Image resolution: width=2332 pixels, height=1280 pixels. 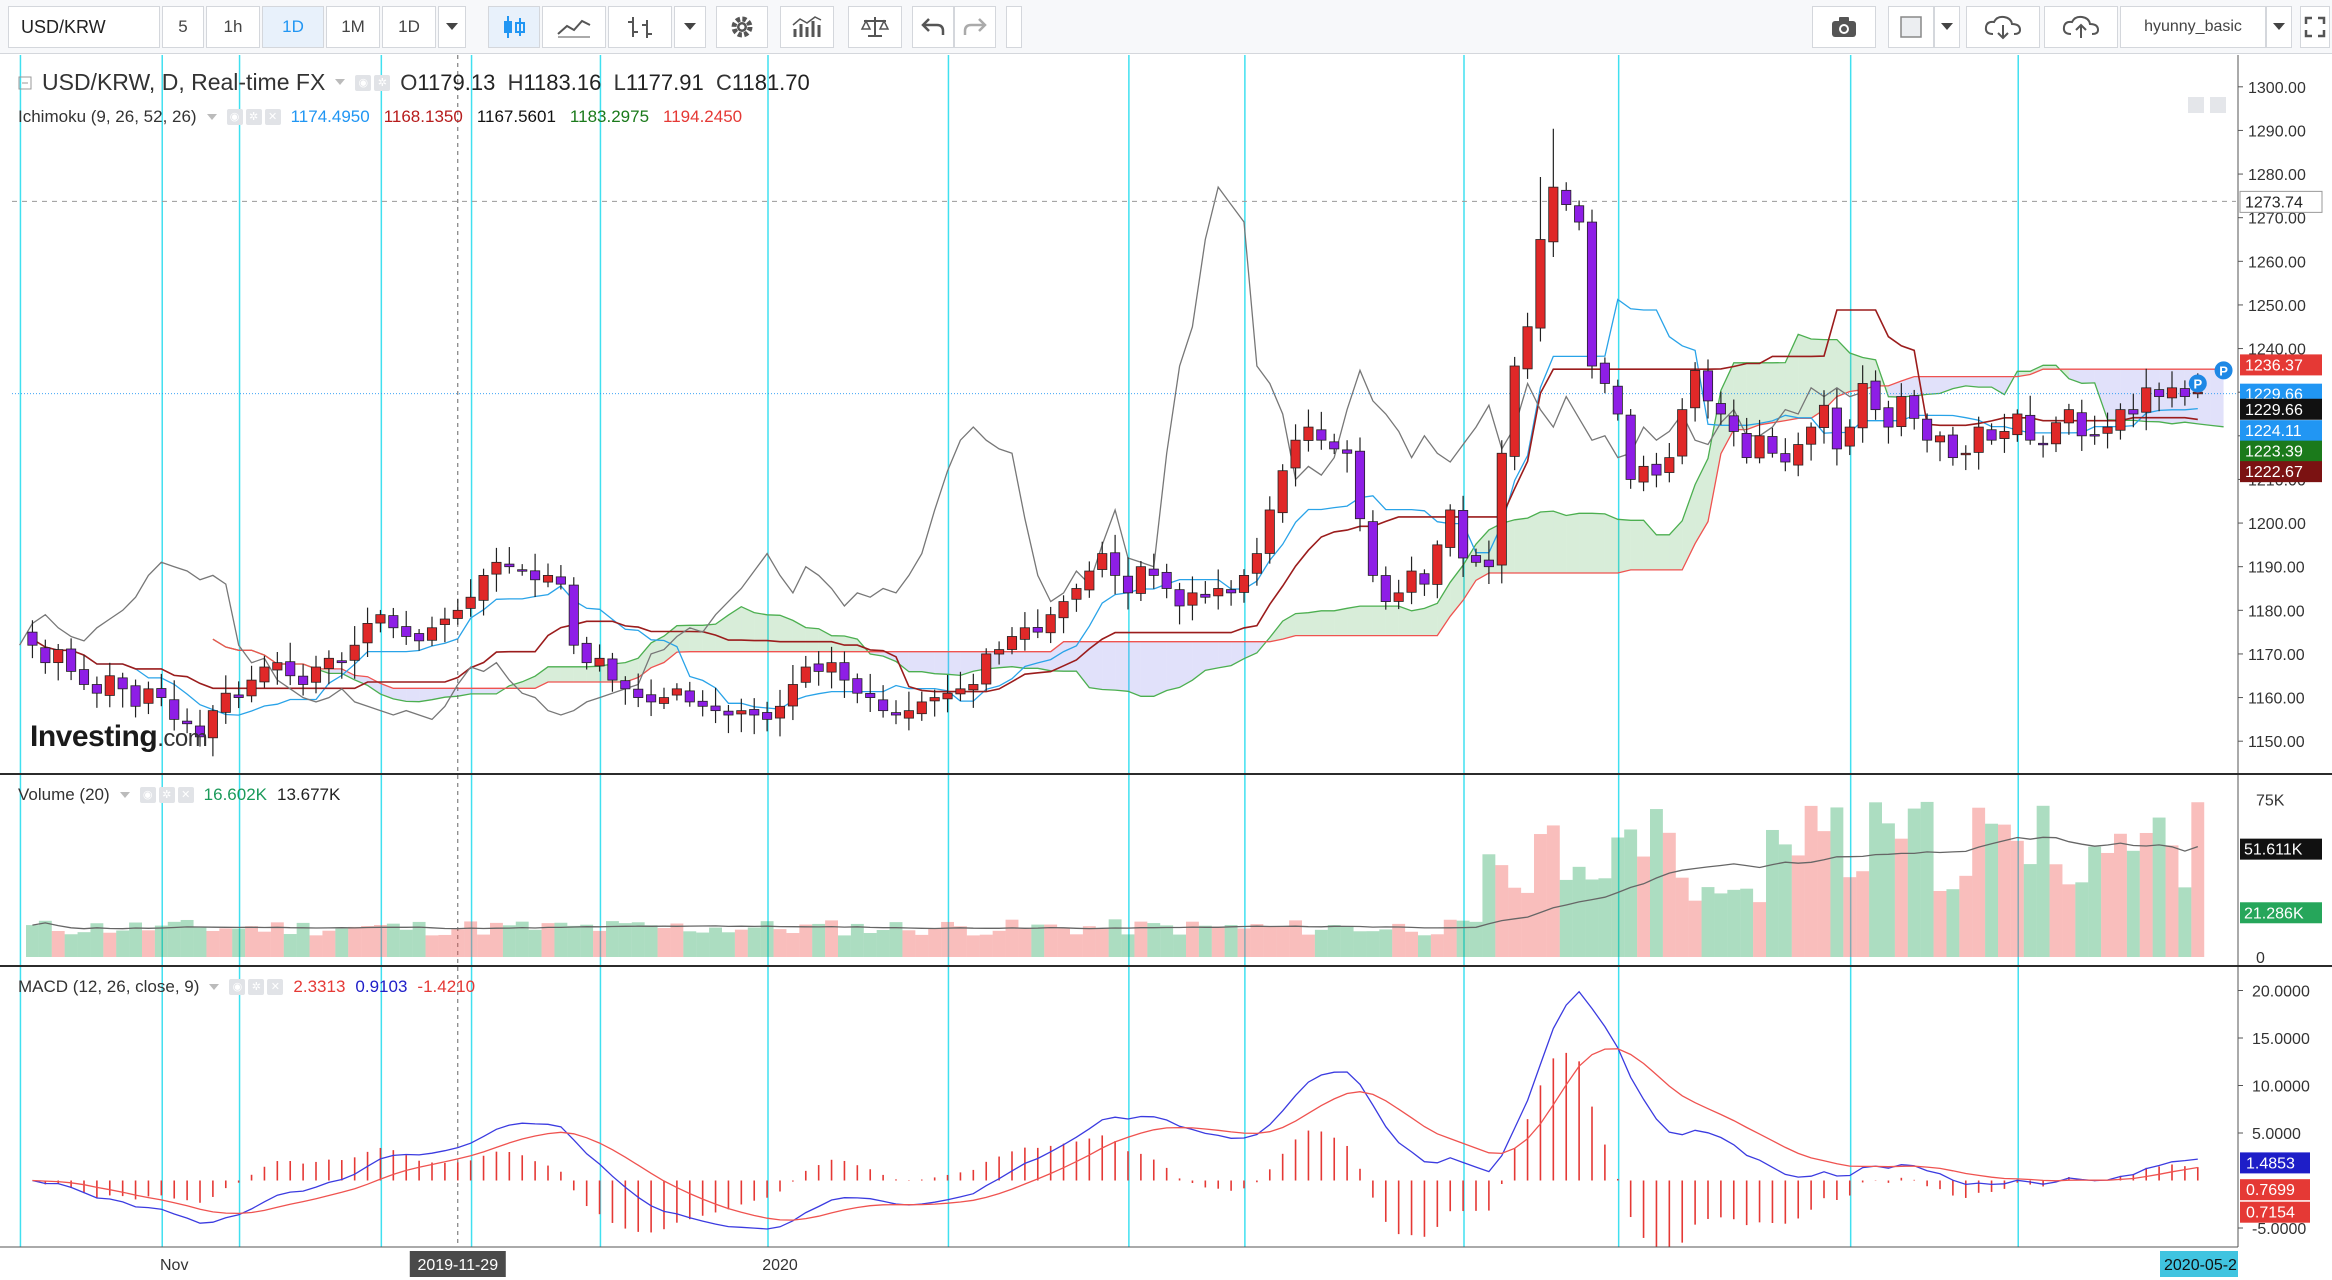 What do you see at coordinates (2199, 1264) in the screenshot?
I see `end-date-box` at bounding box center [2199, 1264].